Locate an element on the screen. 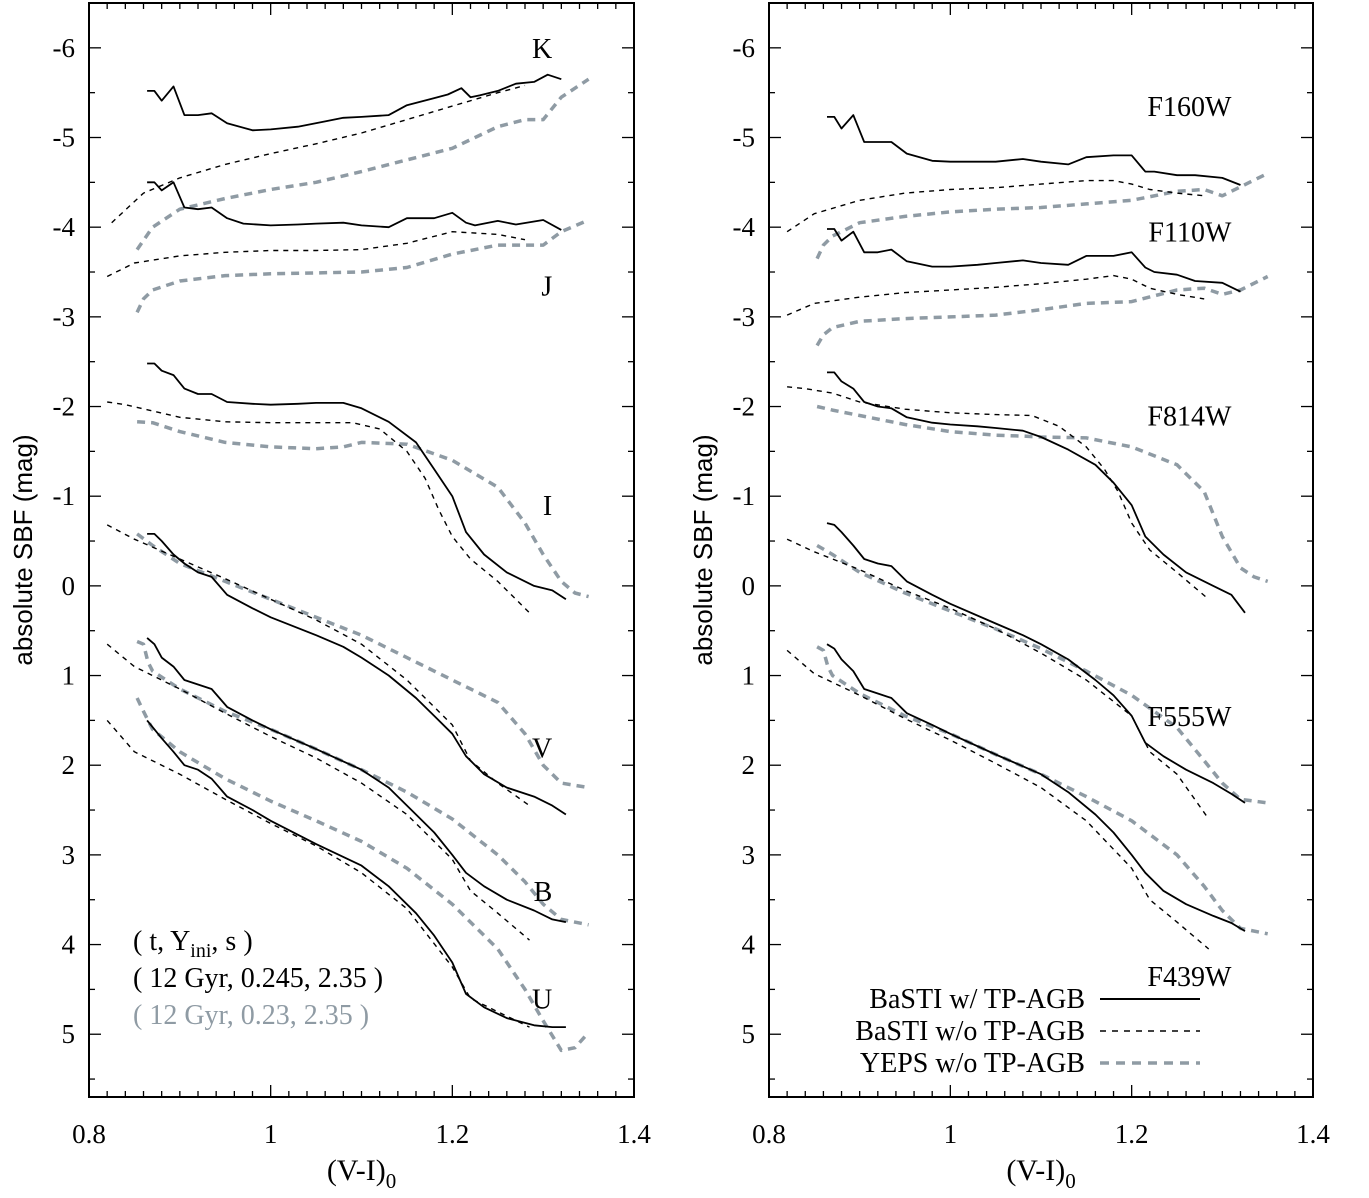  band-label-j: J is located at coordinates (546, 286).